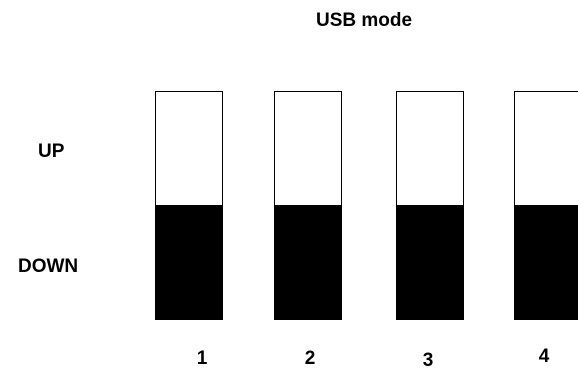 Image resolution: width=578 pixels, height=374 pixels. What do you see at coordinates (430, 262) in the screenshot?
I see `dip-switch-3-lever` at bounding box center [430, 262].